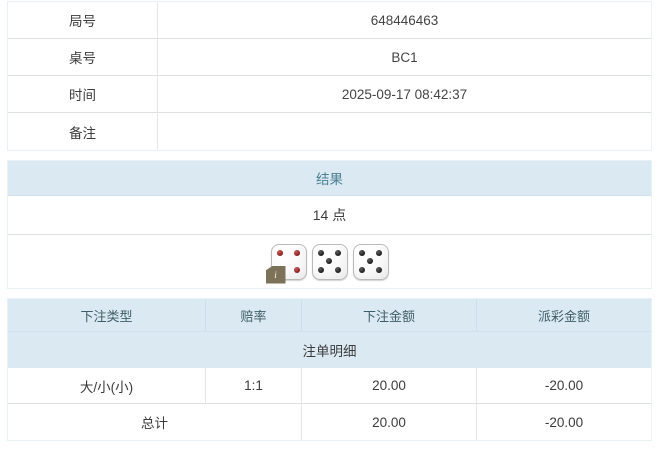 This screenshot has width=659, height=451. What do you see at coordinates (564, 386) in the screenshot?
I see `cell-payout: -20.00` at bounding box center [564, 386].